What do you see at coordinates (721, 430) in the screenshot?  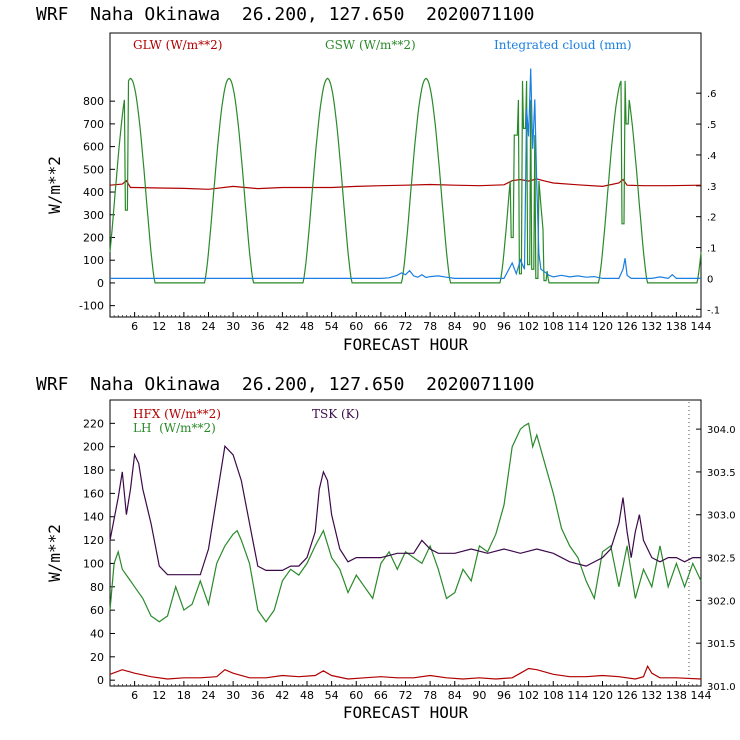 I see `y2-tick-label: 304.0` at bounding box center [721, 430].